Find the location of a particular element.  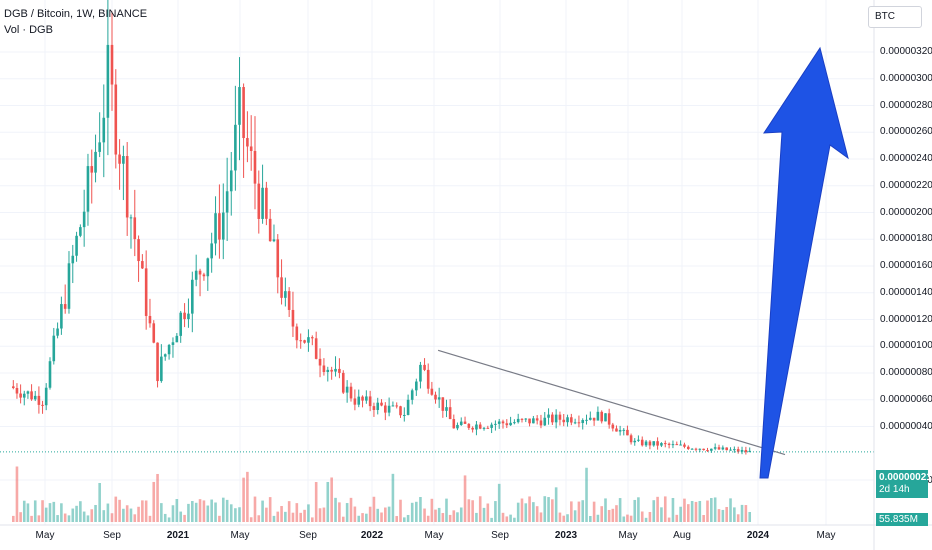

price-tick-label: 0.00000080 is located at coordinates (906, 372).